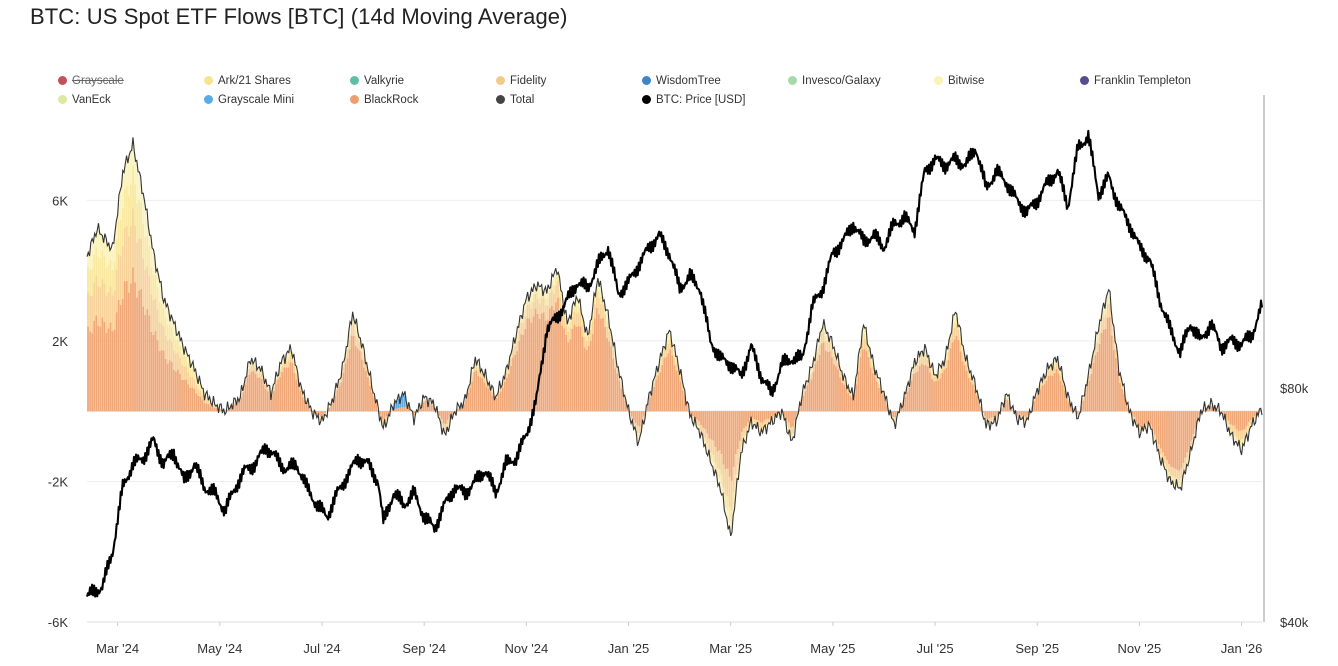 The height and width of the screenshot is (666, 1338). I want to click on legend-item-grayscale-mini: Grayscale Mini, so click(277, 99).